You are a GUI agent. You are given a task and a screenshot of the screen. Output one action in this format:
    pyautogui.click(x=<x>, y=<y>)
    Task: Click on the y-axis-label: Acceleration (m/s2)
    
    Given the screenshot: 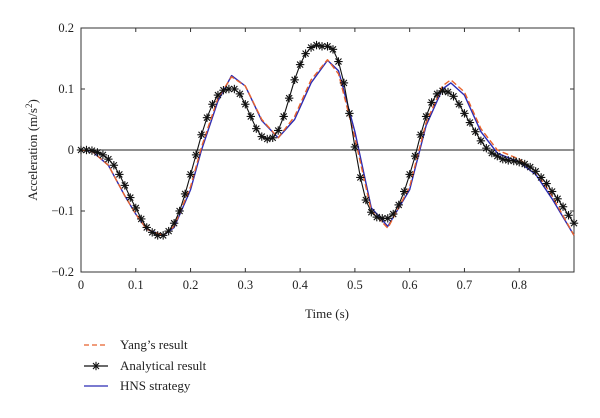 What is the action you would take?
    pyautogui.click(x=32, y=150)
    